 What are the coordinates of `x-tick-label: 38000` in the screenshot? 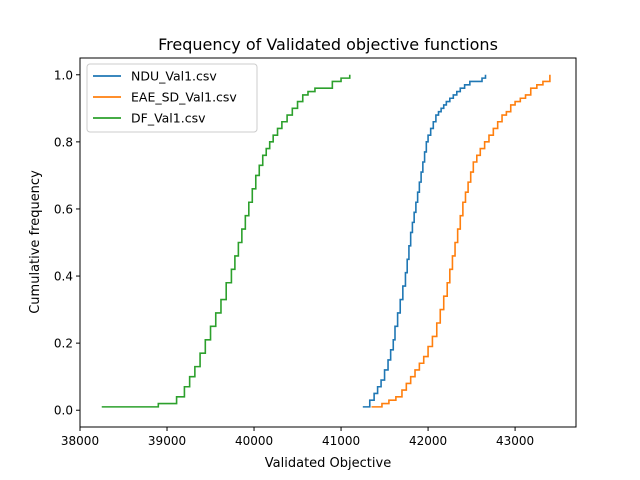 It's located at (80, 441).